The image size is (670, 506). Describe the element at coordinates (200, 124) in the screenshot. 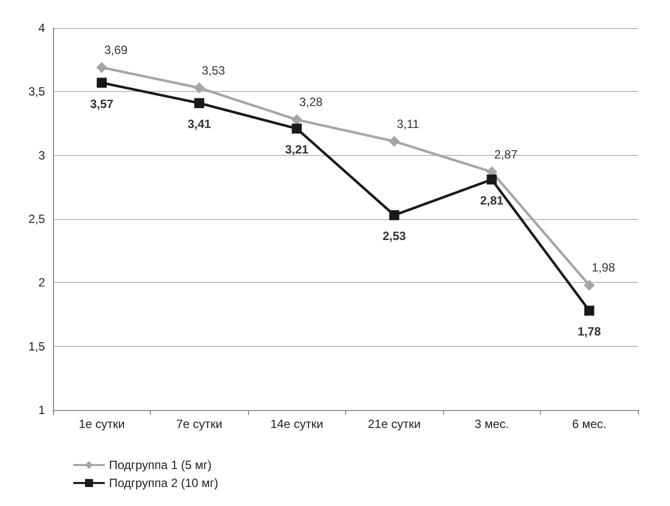

I see `data-label: 3,41` at that location.